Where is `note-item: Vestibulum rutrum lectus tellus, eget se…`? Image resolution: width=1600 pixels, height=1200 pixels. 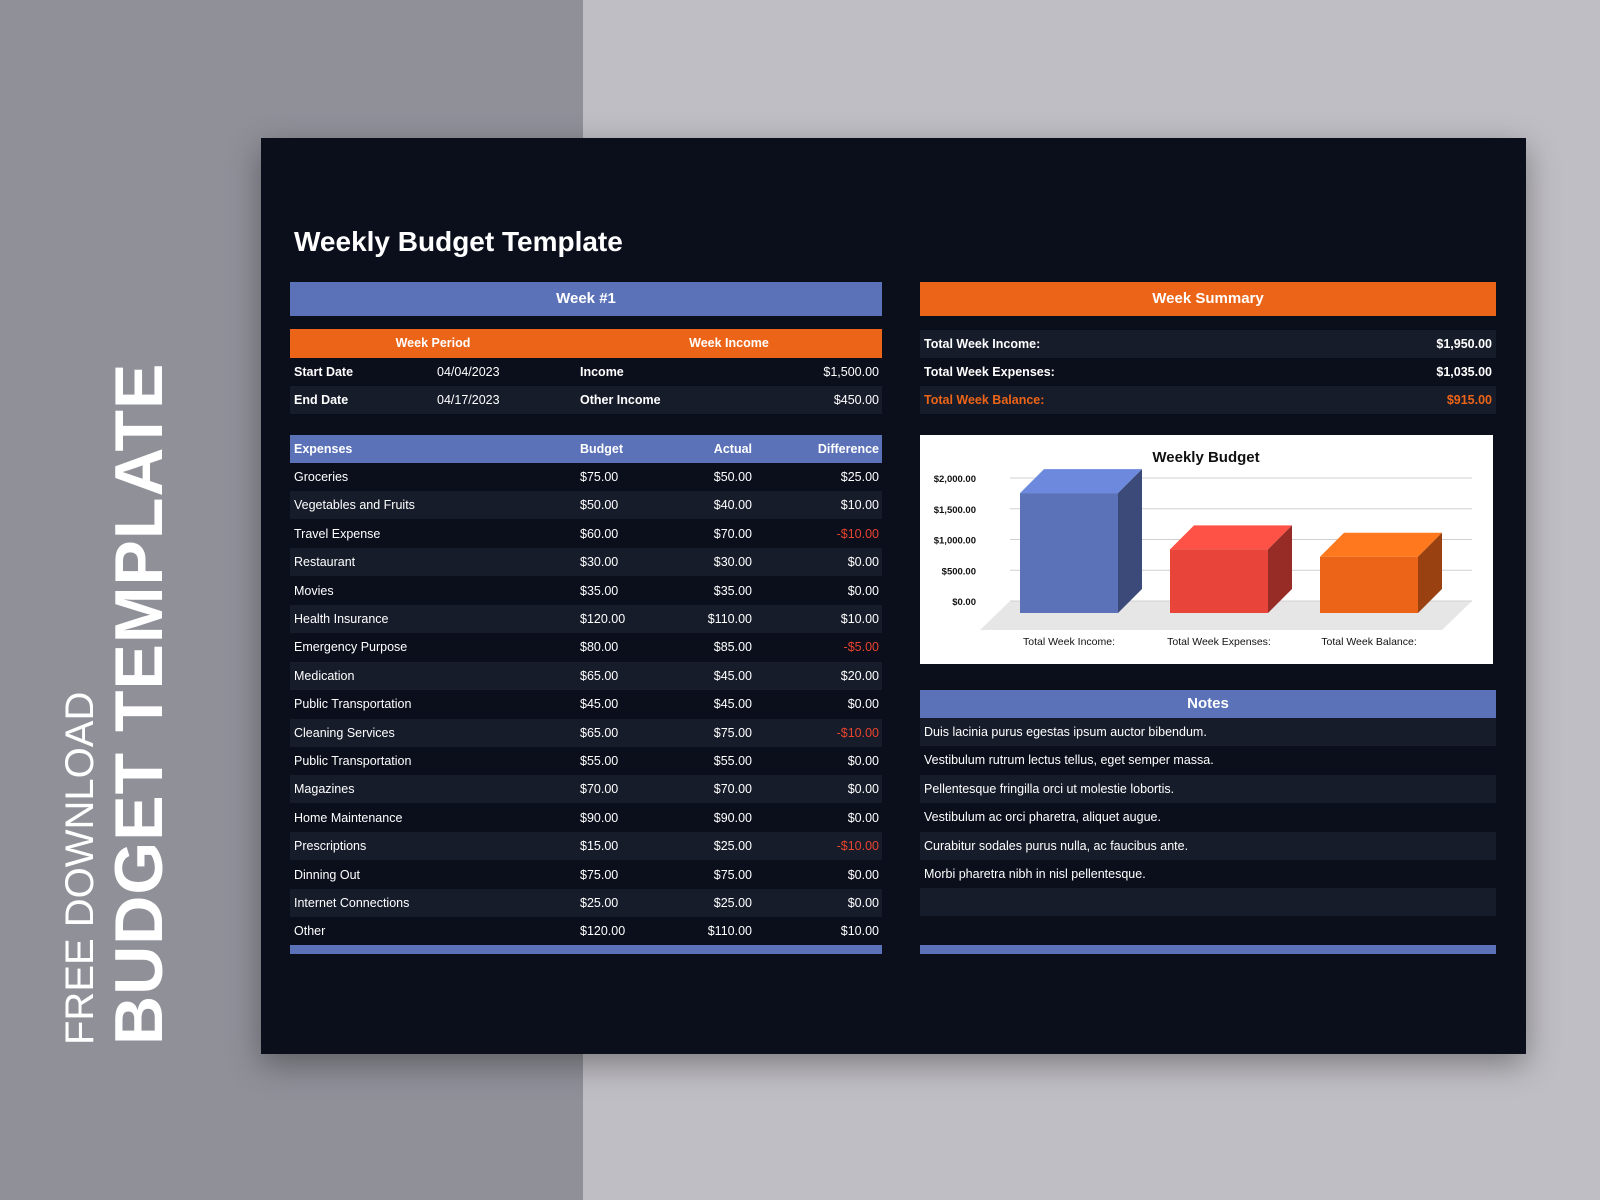 note-item: Vestibulum rutrum lectus tellus, eget se… is located at coordinates (1208, 760).